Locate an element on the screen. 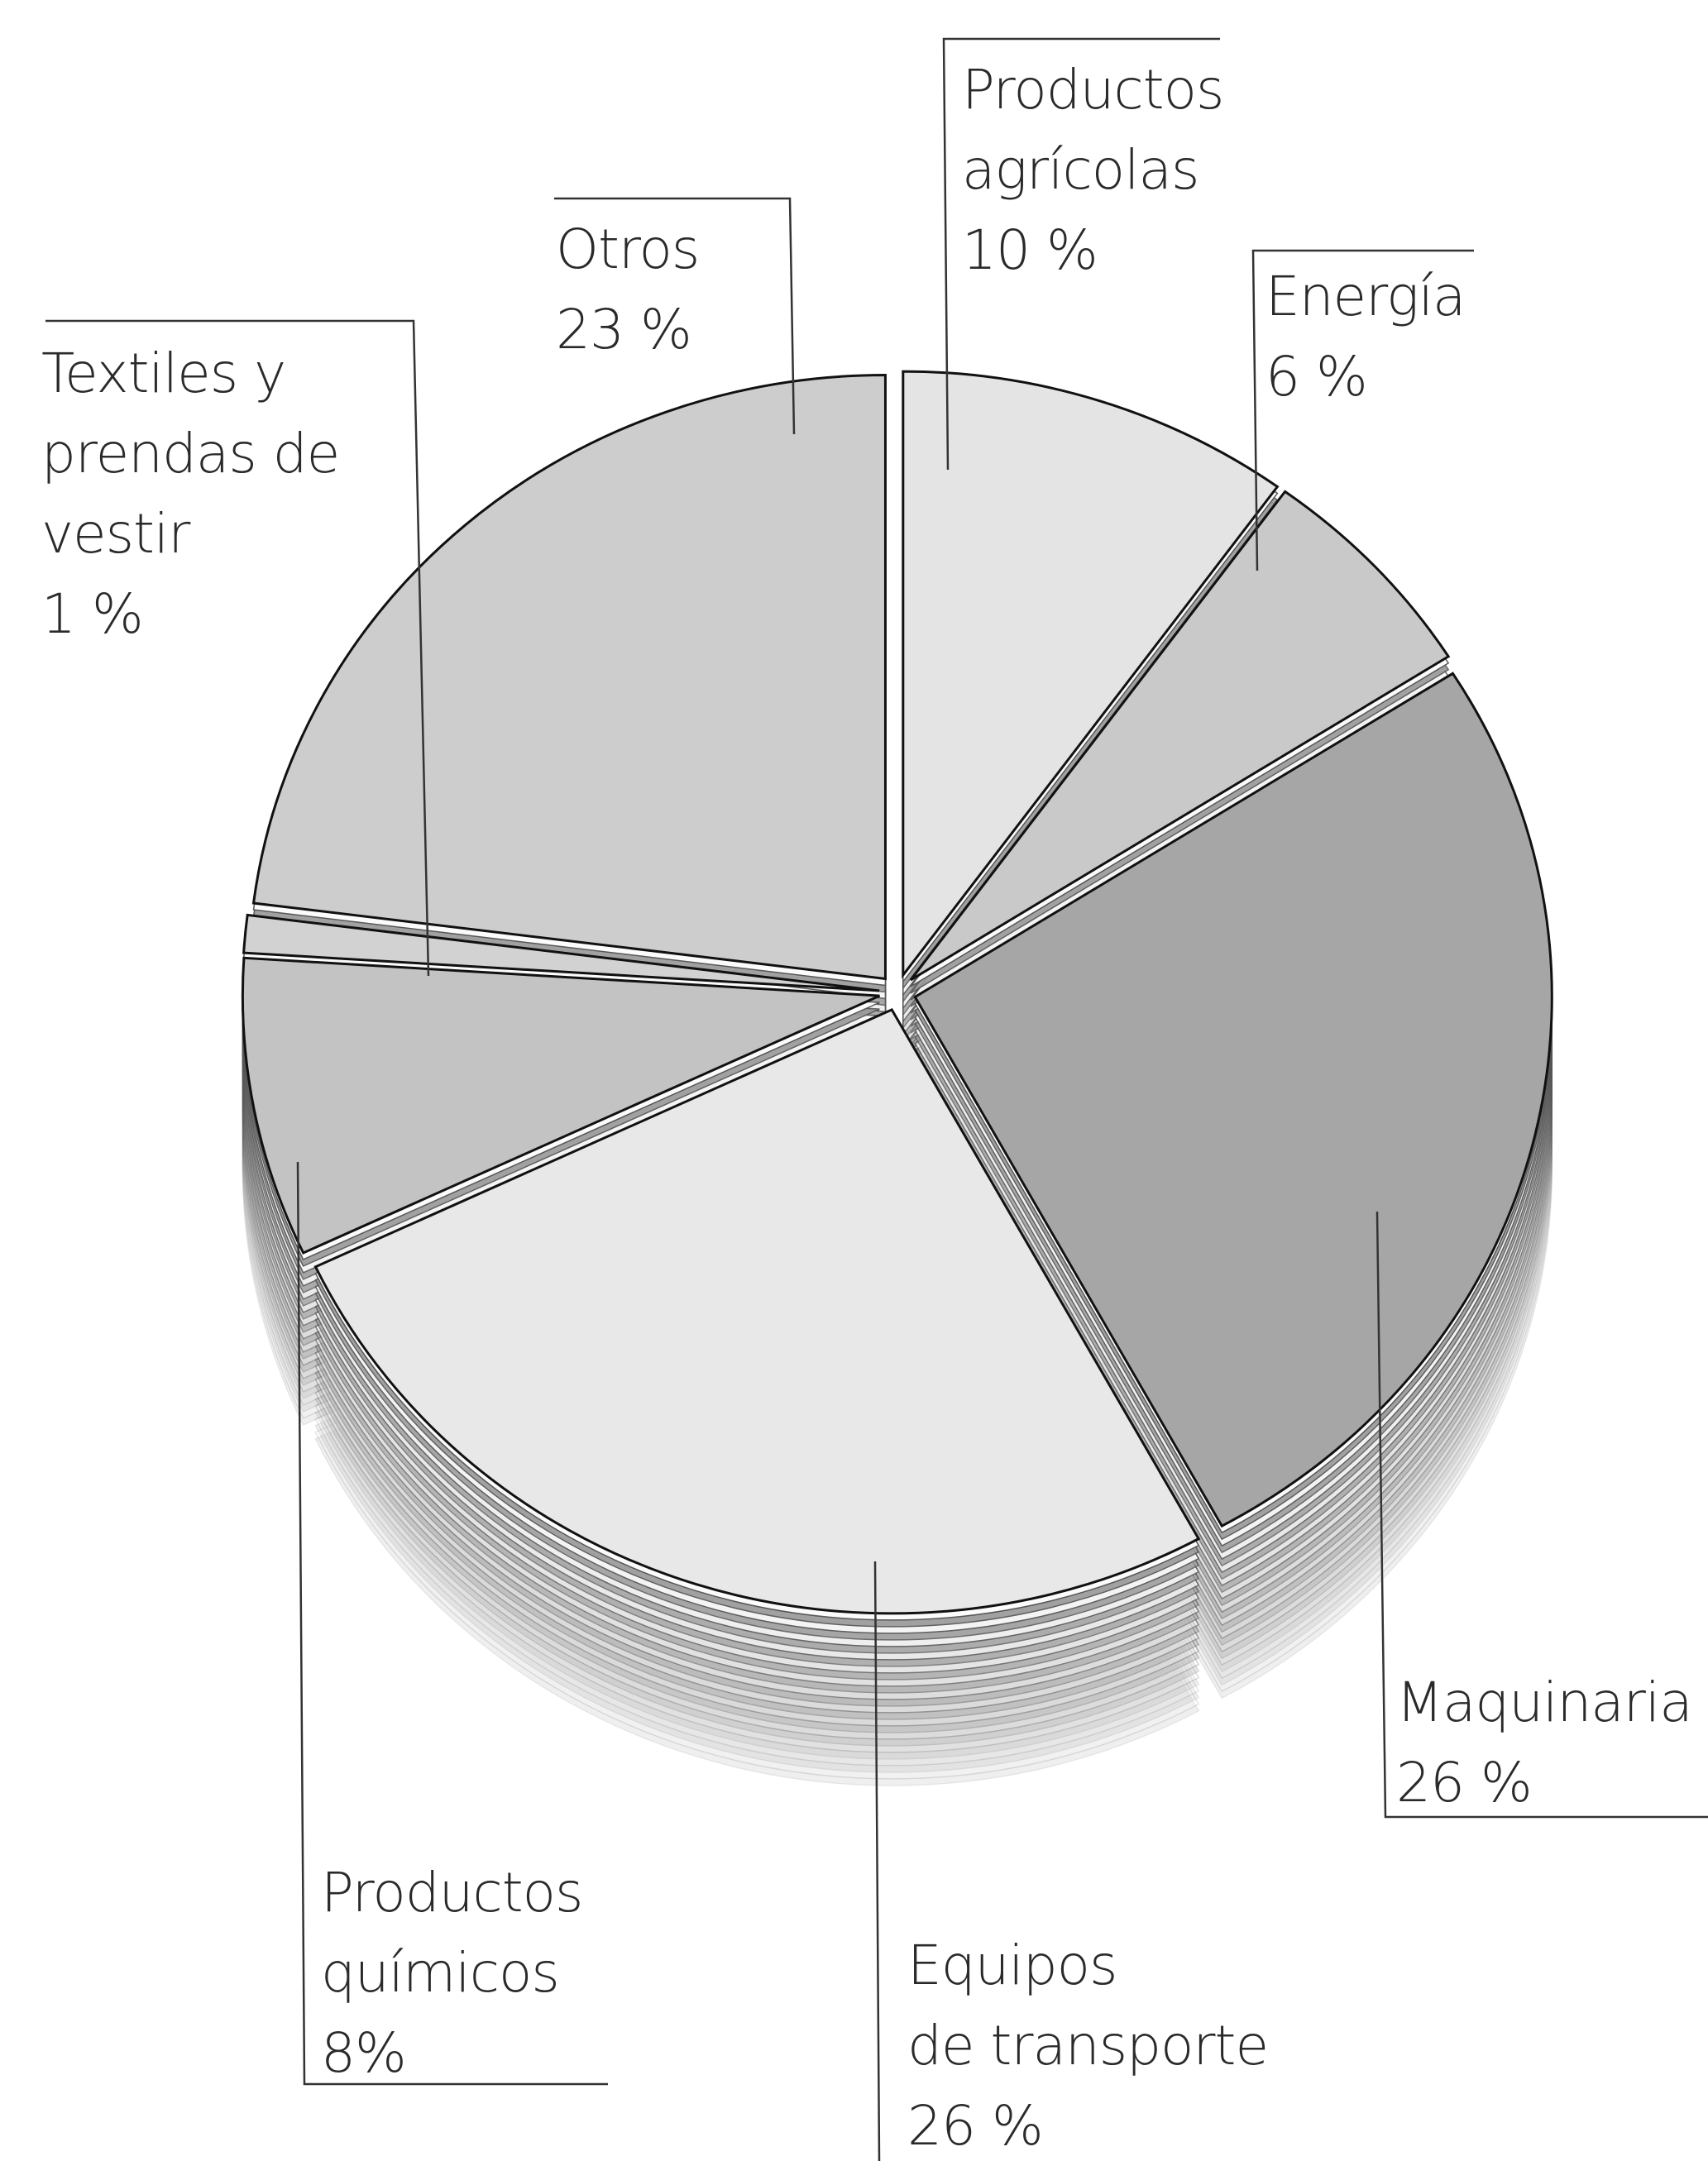  slice-label: Maquinaria 26 % is located at coordinates (1544, 1742).